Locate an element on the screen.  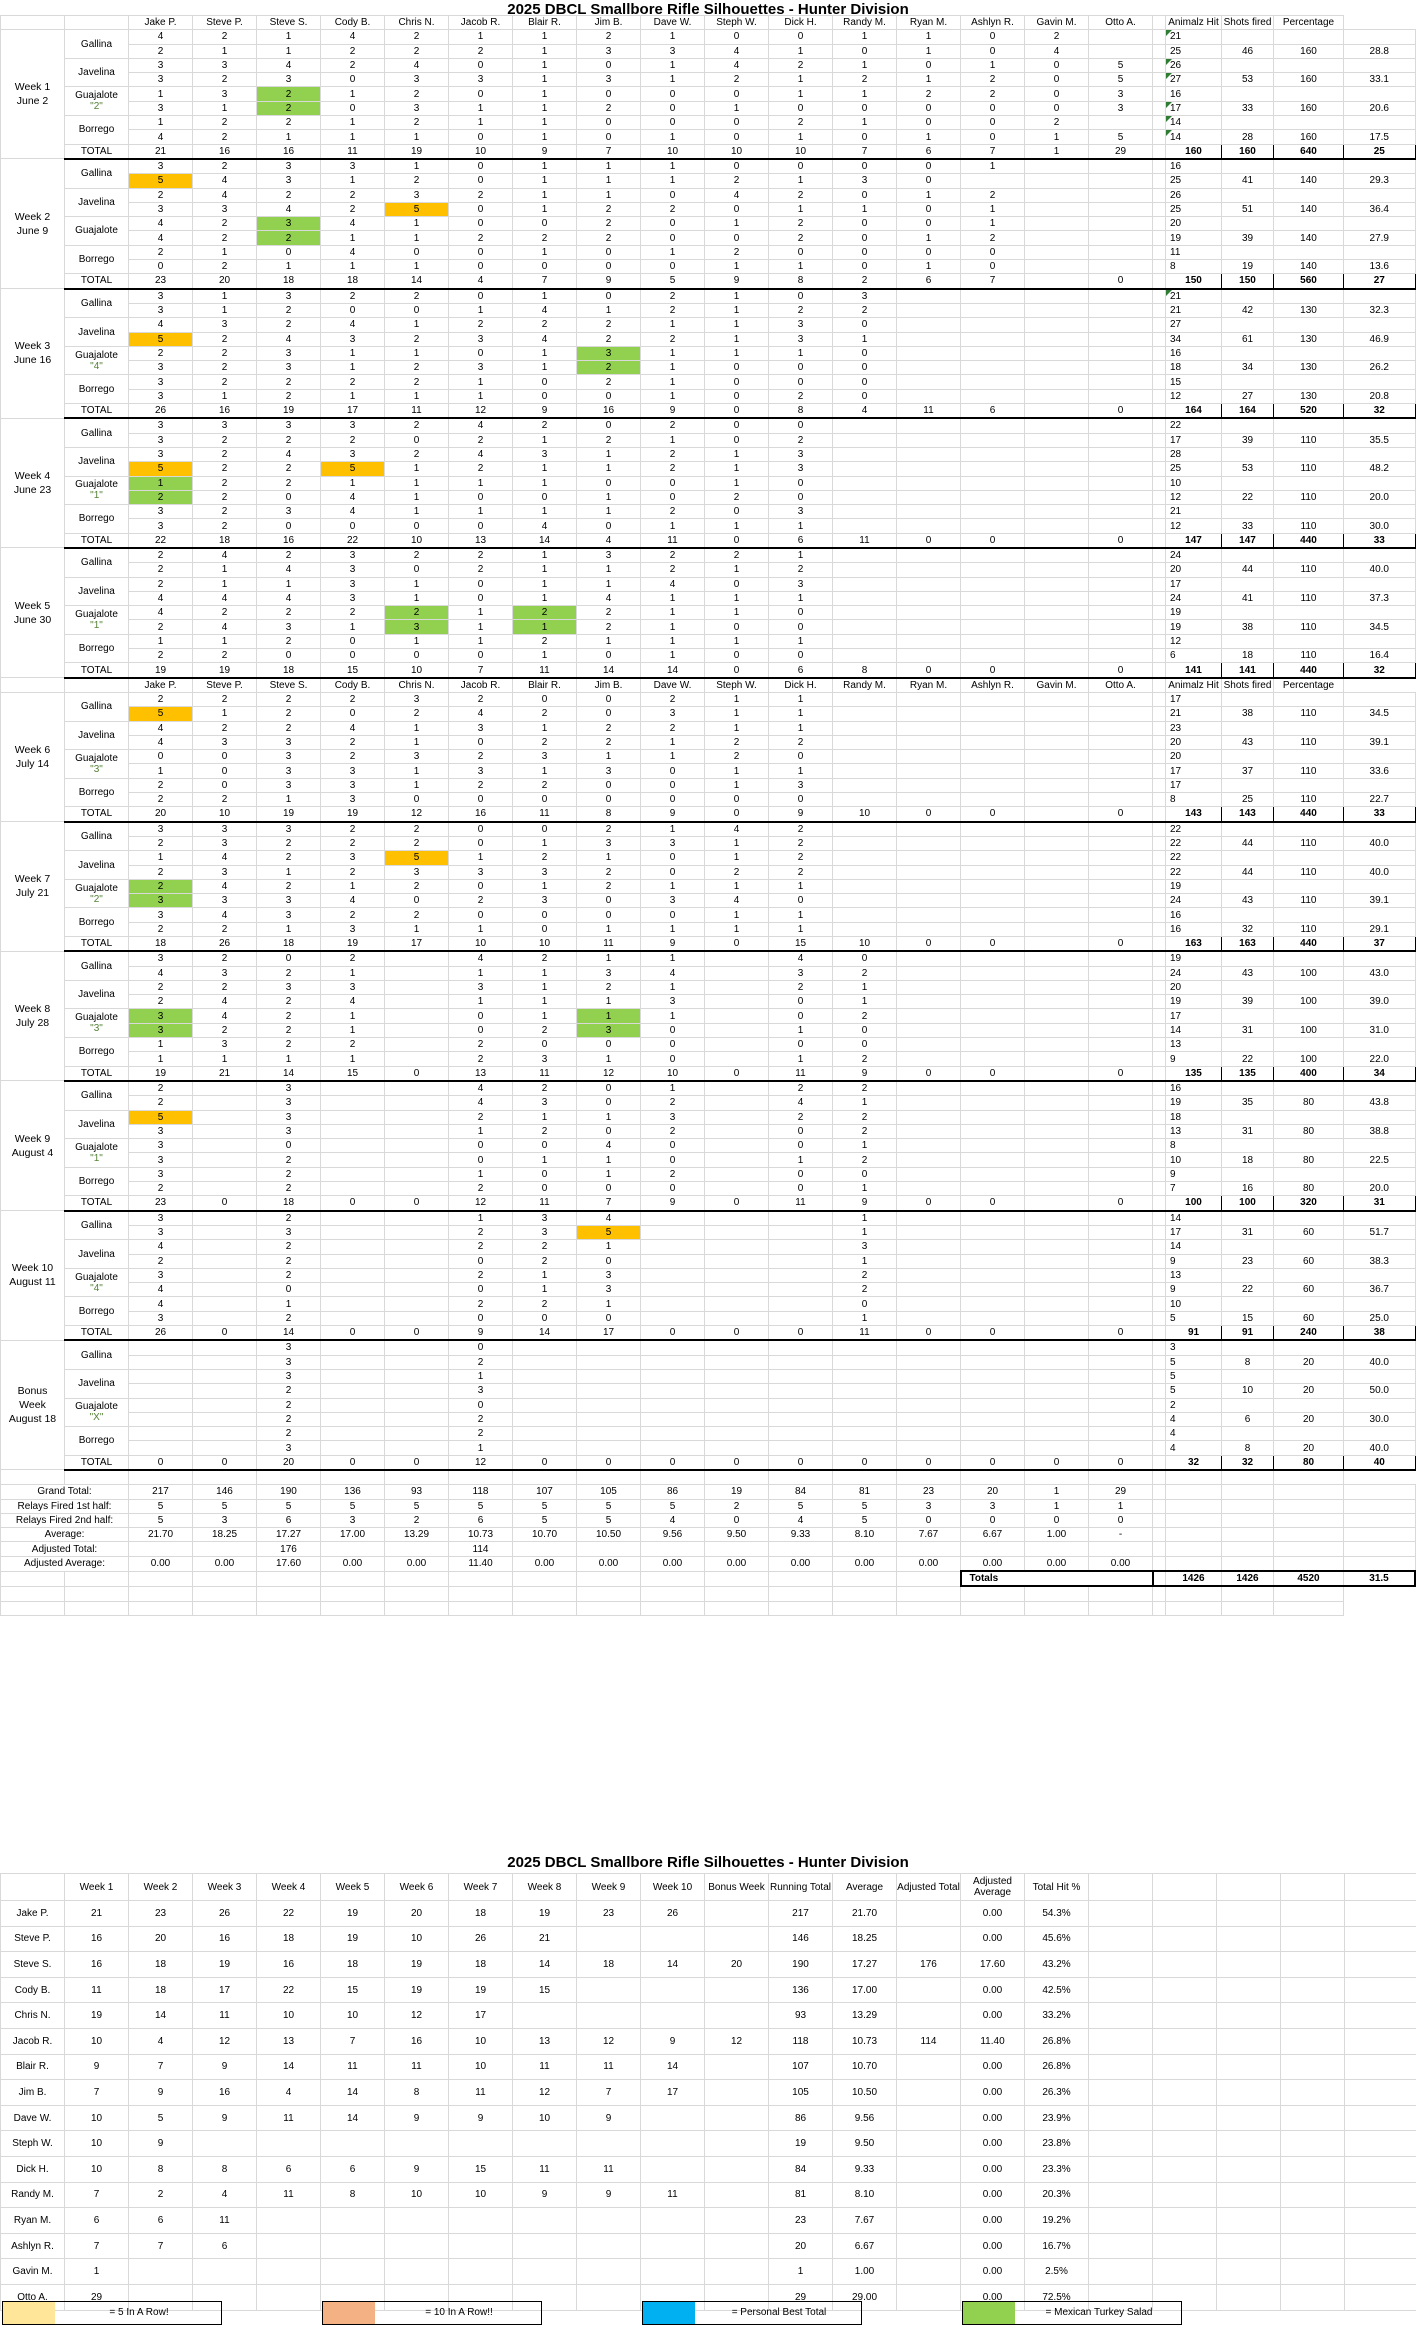
animal-name: Javelina is located at coordinates (96, 865).